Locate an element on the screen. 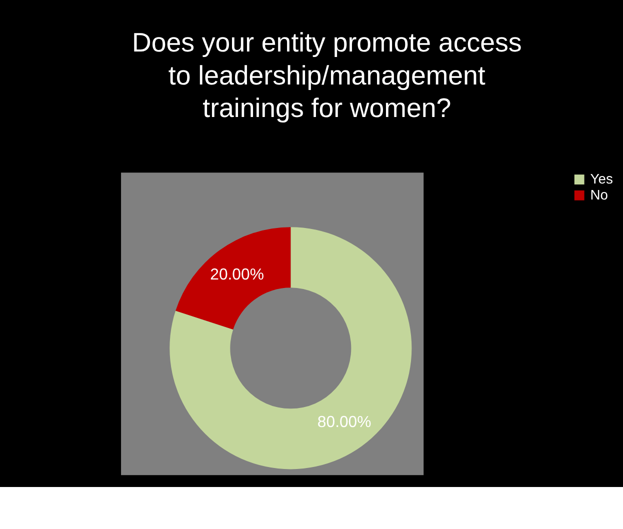 The height and width of the screenshot is (529, 623). legend-label: Yes is located at coordinates (601, 178).